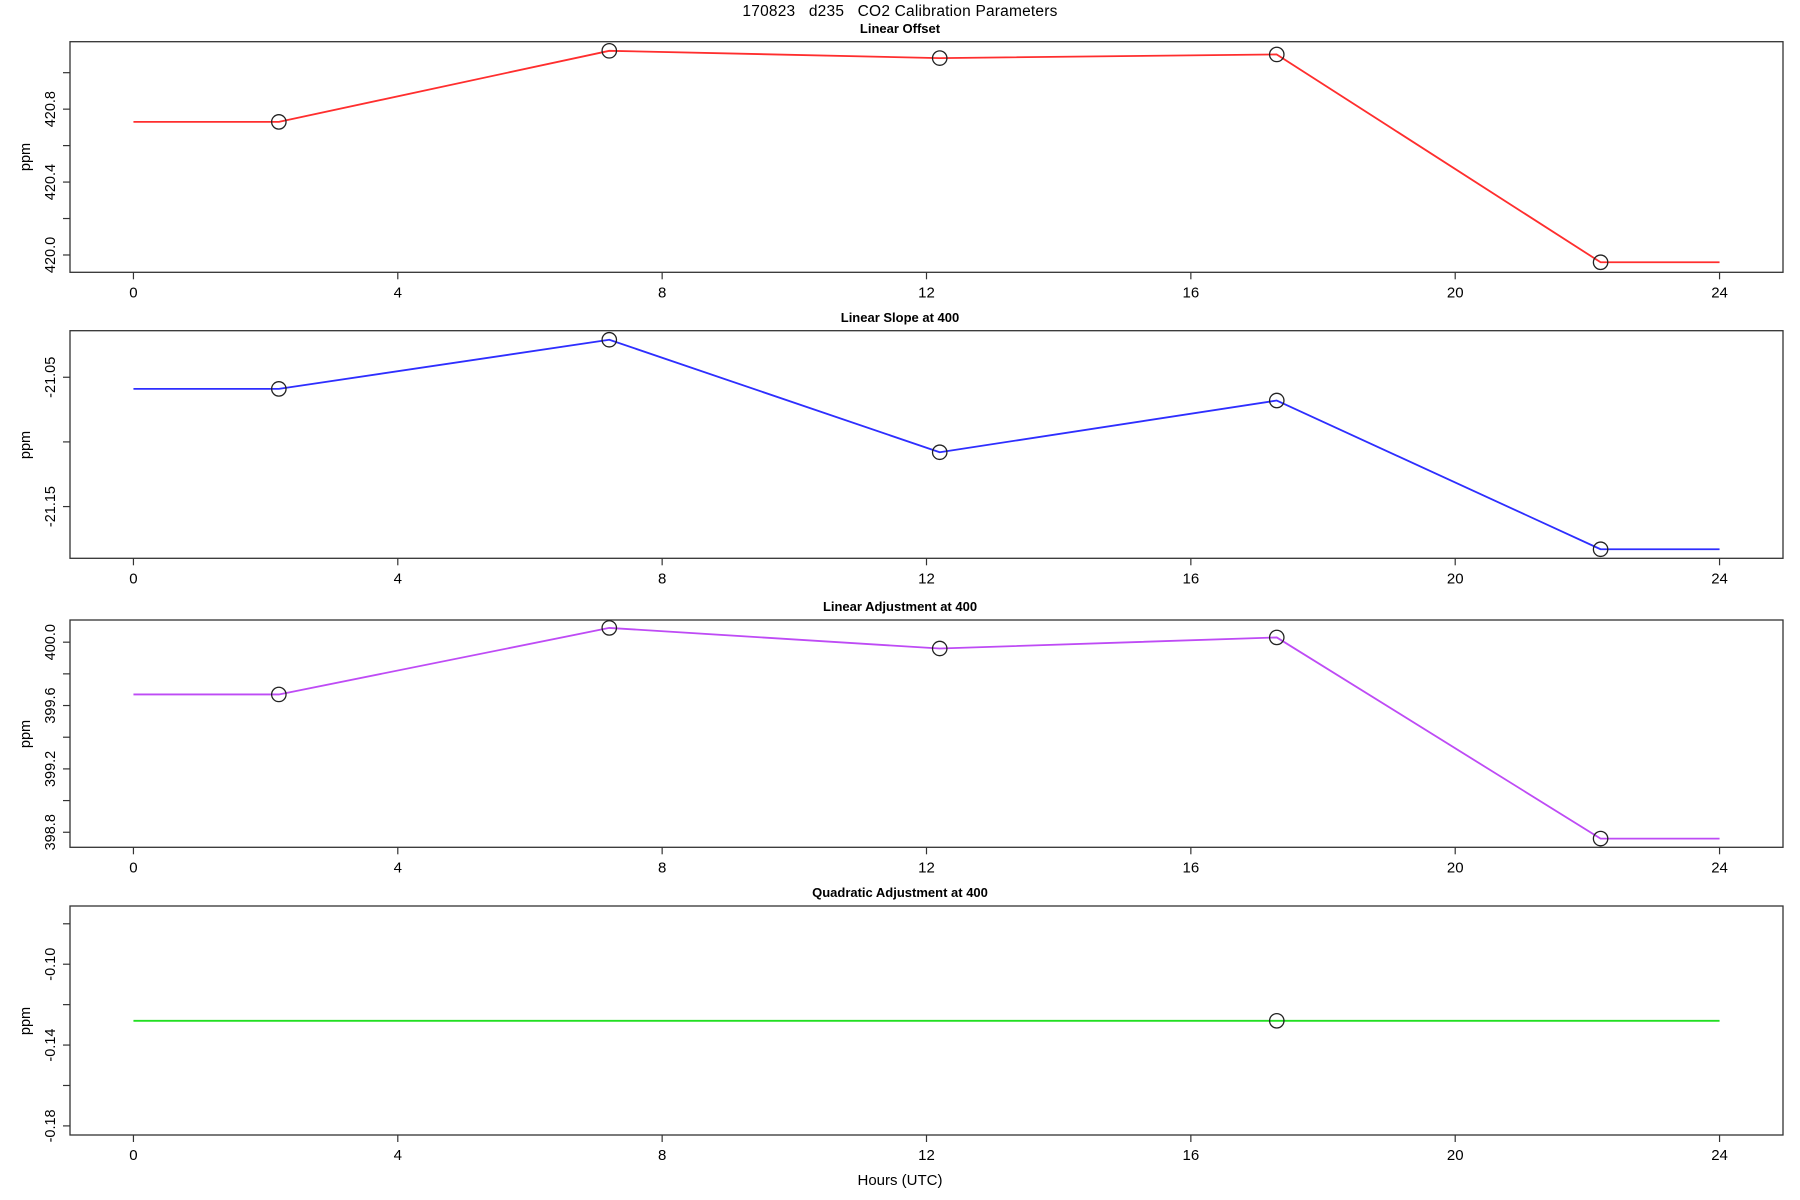 The height and width of the screenshot is (1200, 1800). Describe the element at coordinates (51, 832) in the screenshot. I see `y-tick-label: 398.8` at that location.